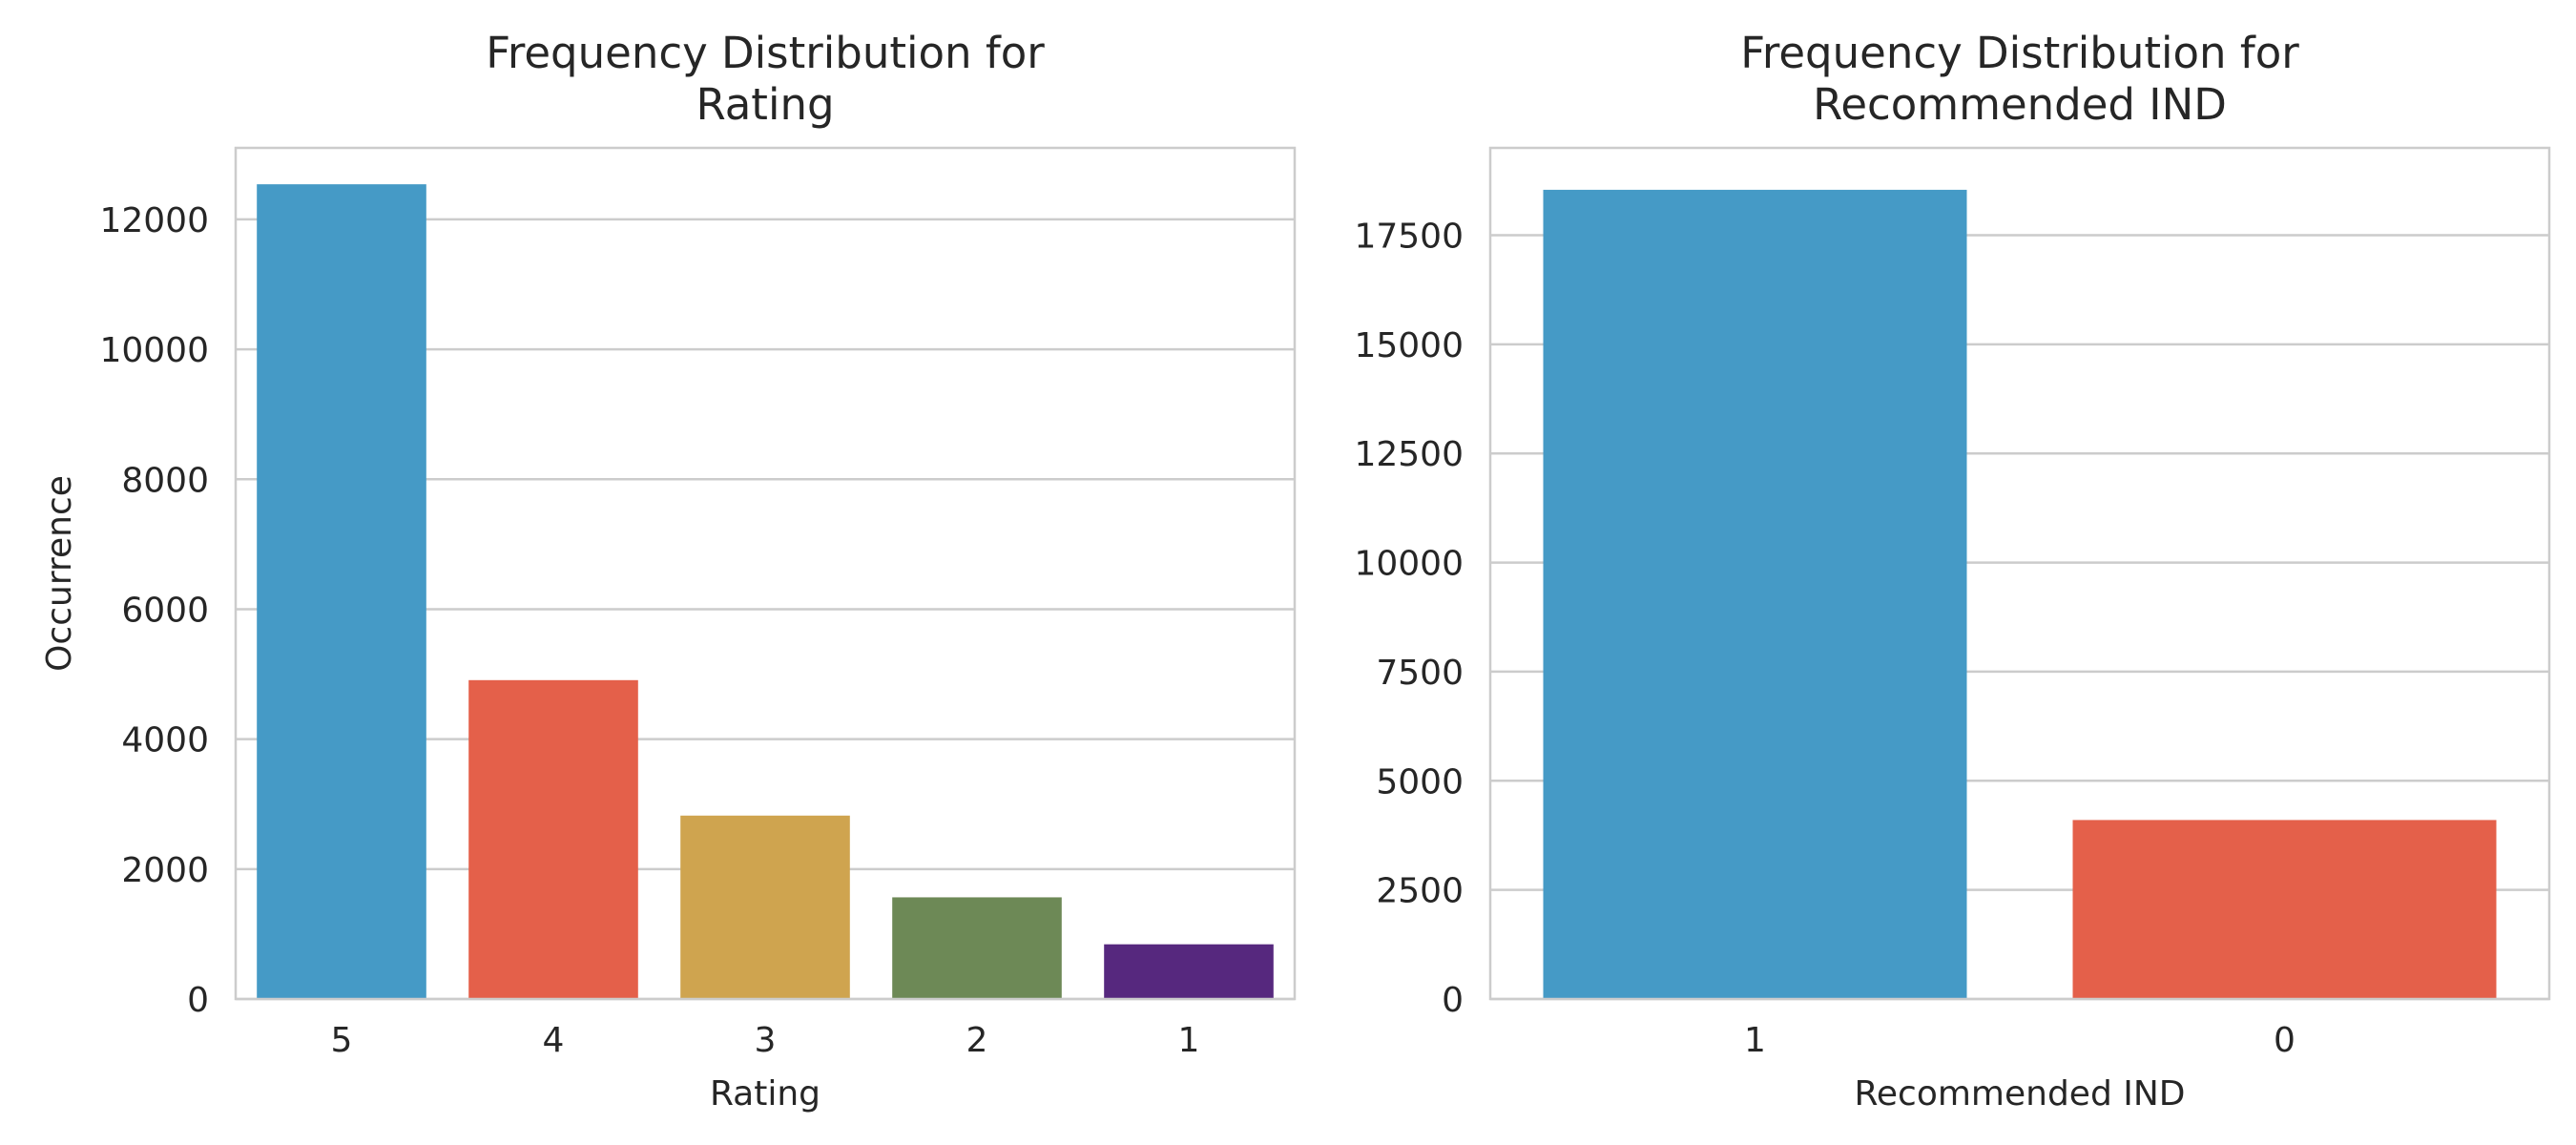  I want to click on y-tick-labels: 0 2500 5000 7500 10000 12500 15000 17500, so click(1409, 618).